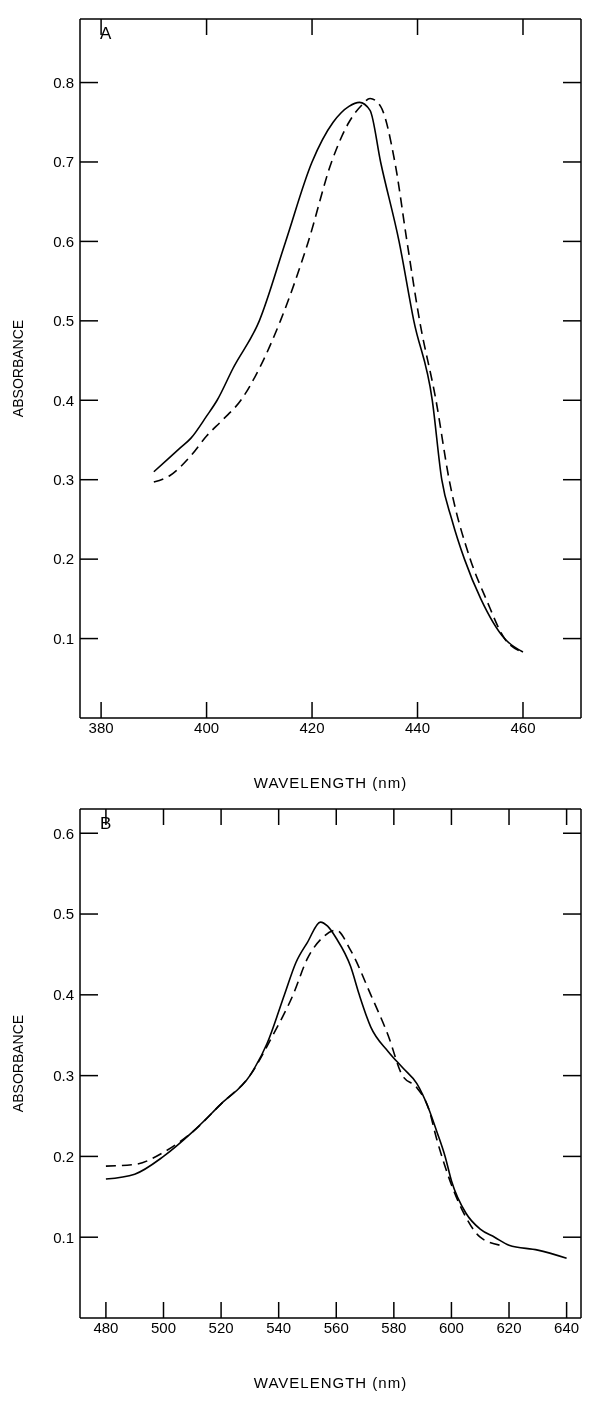 The width and height of the screenshot is (592, 1409). Describe the element at coordinates (63, 82) in the screenshot. I see `y-tick-label: 0.8` at that location.